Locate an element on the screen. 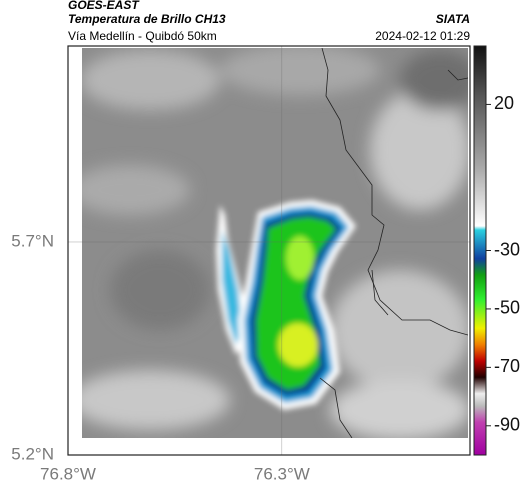  region: Vía Medellín - Quibdó 50km is located at coordinates (142, 36).